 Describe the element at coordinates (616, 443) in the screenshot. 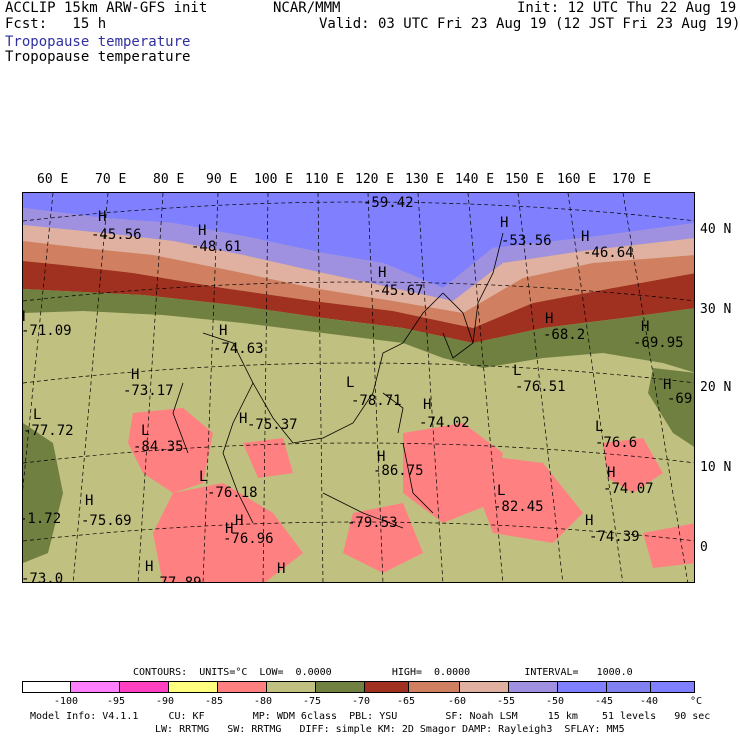

I see `hl-value: -76.6` at that location.